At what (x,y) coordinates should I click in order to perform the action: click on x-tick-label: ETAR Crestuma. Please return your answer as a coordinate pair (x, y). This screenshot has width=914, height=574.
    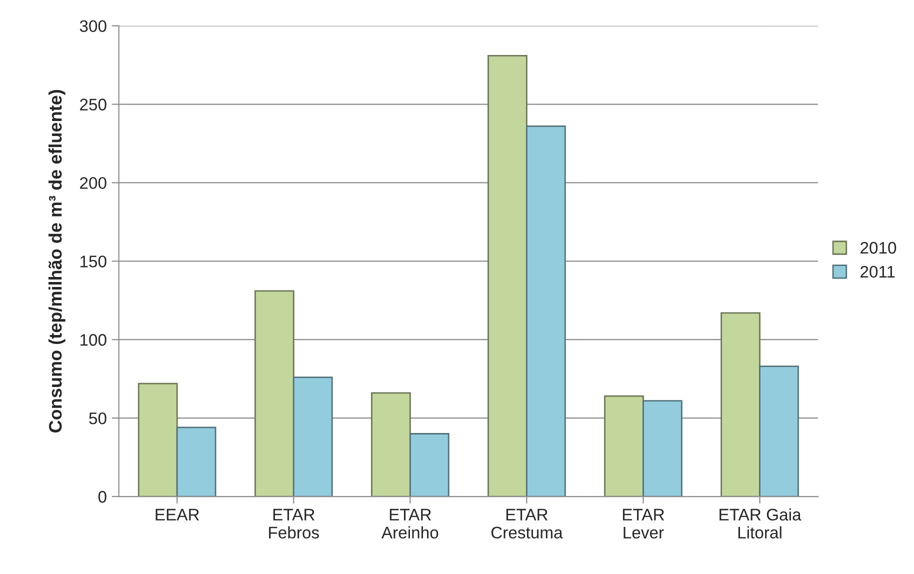
    Looking at the image, I should click on (527, 523).